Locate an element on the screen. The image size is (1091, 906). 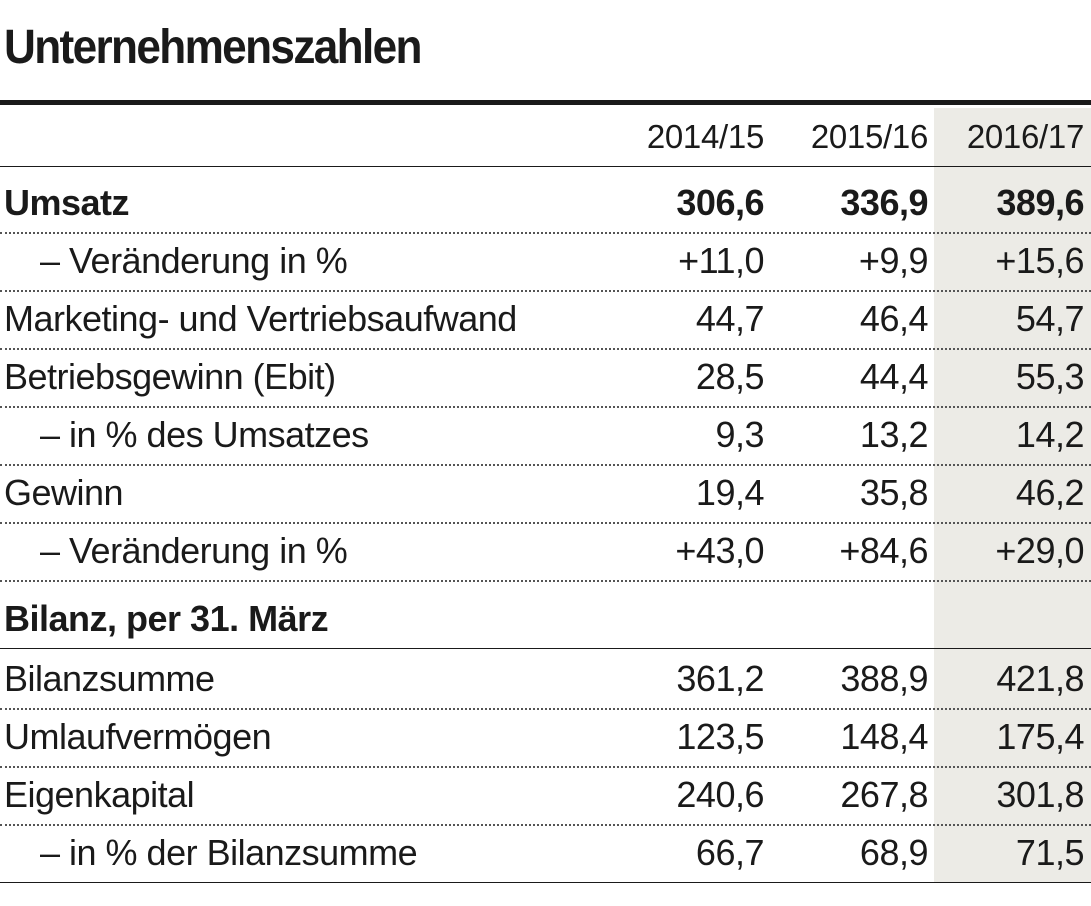
table-row: Umsatz 306,6 336,9 389,6 is located at coordinates (545, 204).